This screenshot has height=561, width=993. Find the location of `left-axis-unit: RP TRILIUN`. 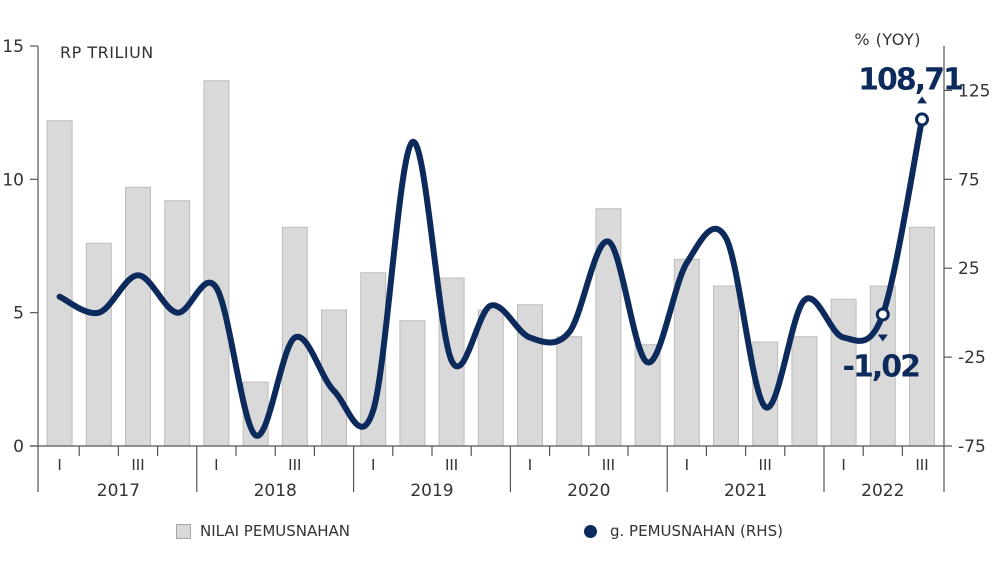

left-axis-unit: RP TRILIUN is located at coordinates (107, 52).